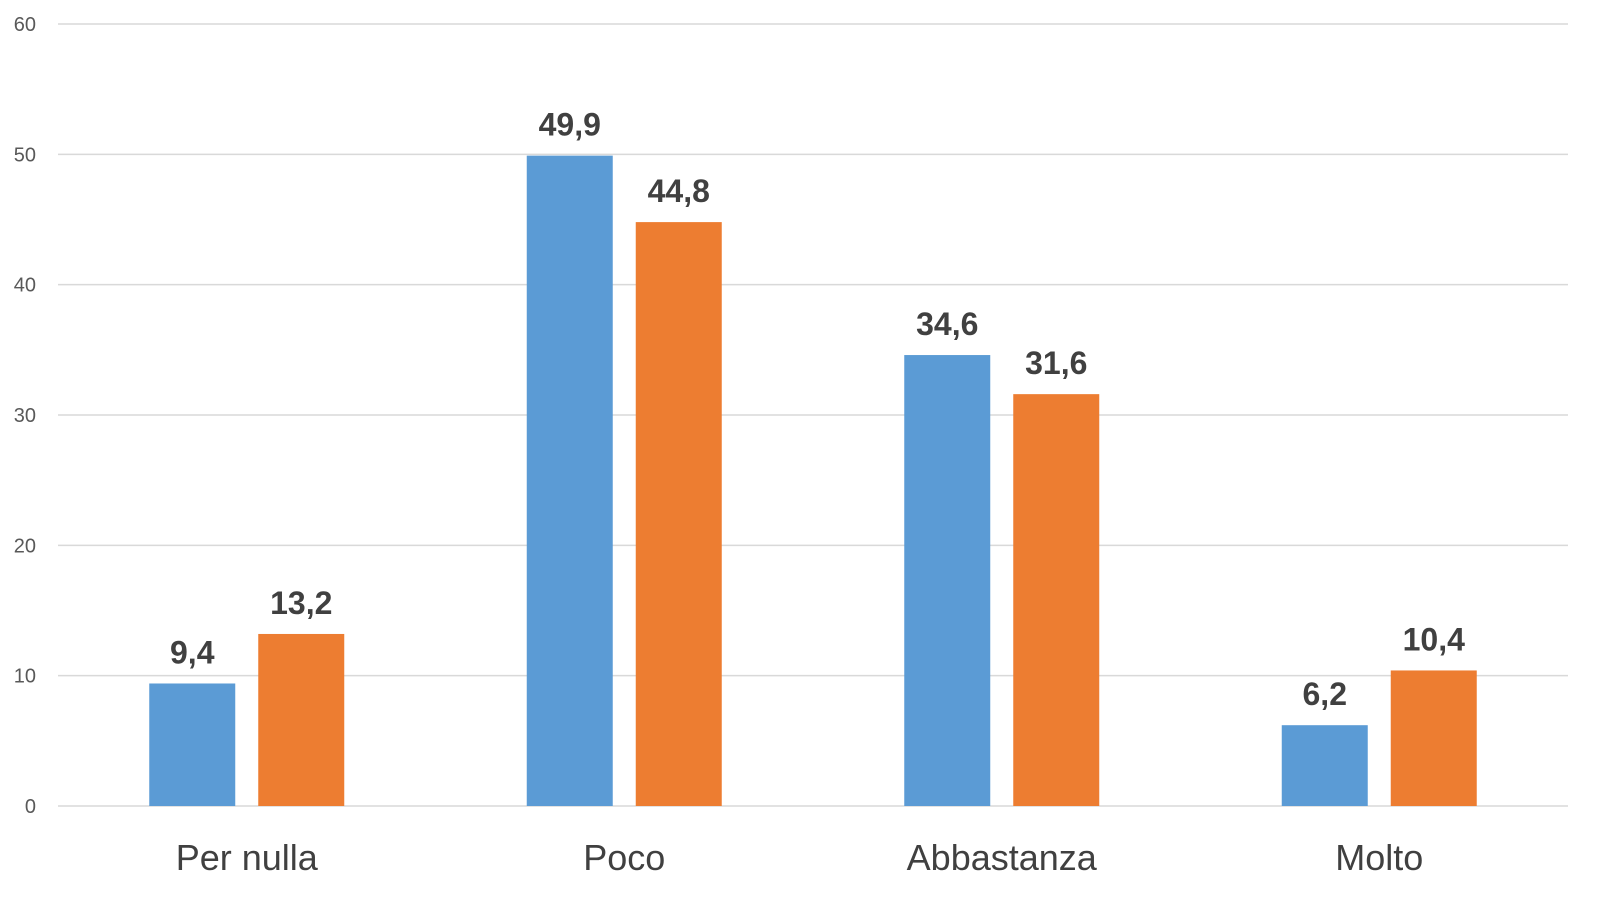 The width and height of the screenshot is (1610, 900). I want to click on data-label: 9,4, so click(192, 652).